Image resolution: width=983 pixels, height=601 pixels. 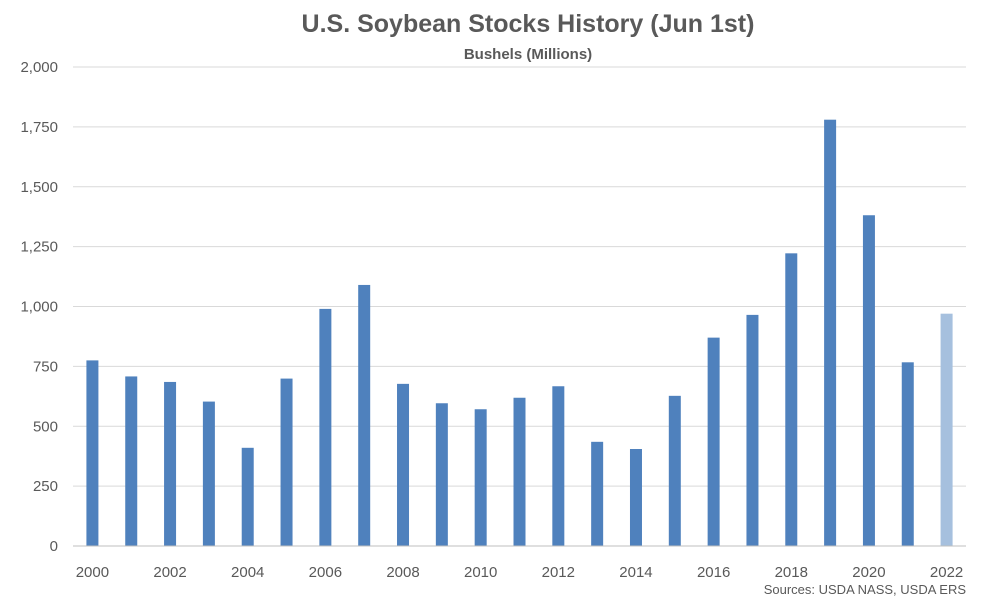 What do you see at coordinates (830, 332) in the screenshot?
I see `bar-2019` at bounding box center [830, 332].